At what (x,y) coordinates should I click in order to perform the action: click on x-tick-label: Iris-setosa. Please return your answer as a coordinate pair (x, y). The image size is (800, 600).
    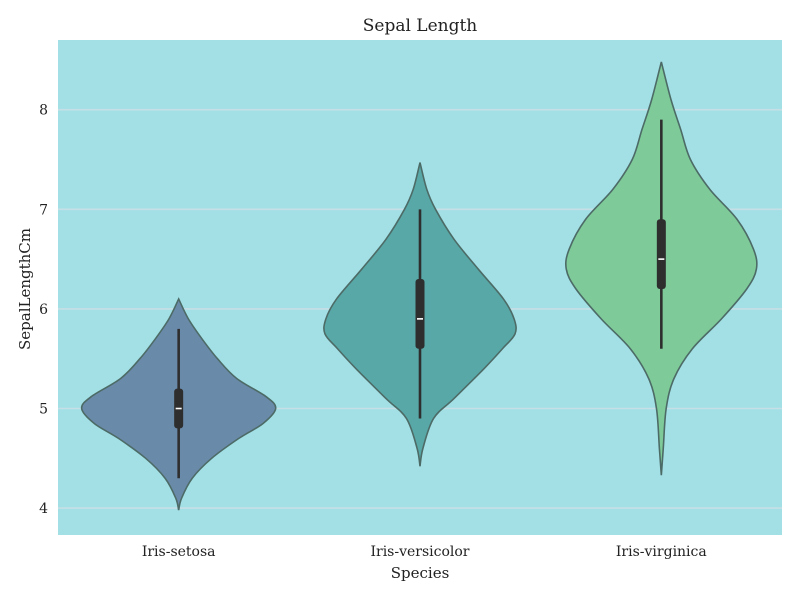
    Looking at the image, I should click on (179, 552).